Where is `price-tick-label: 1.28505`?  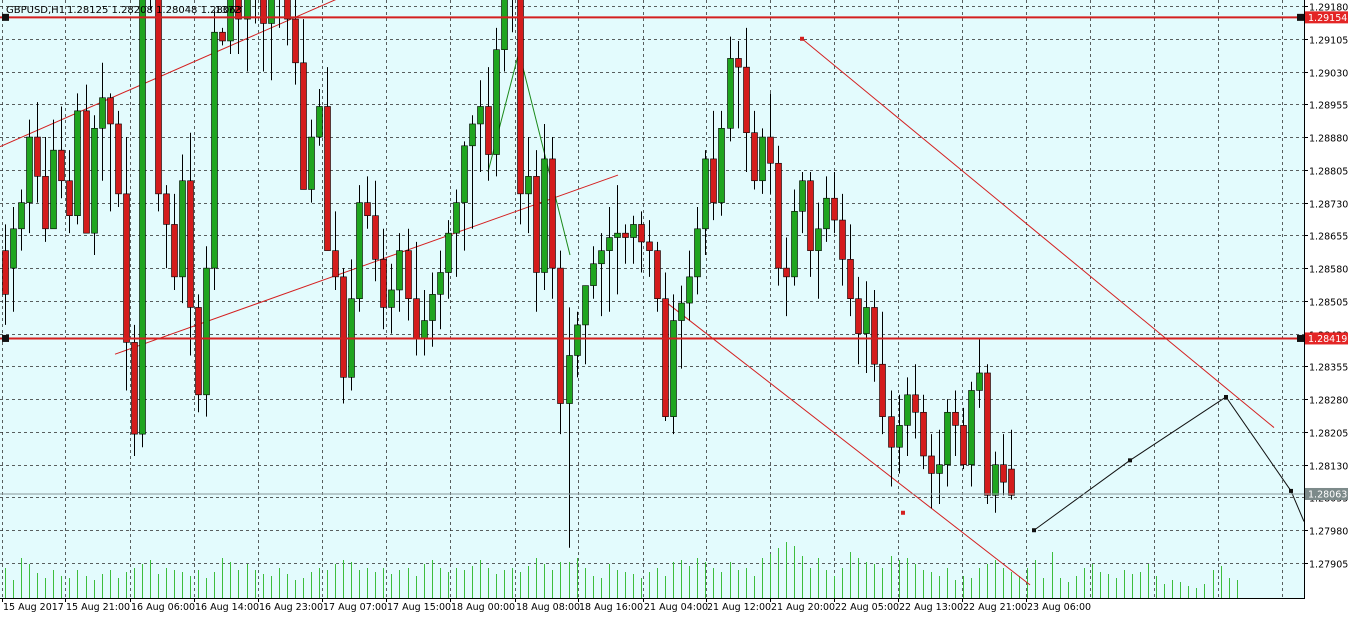
price-tick-label: 1.28505 is located at coordinates (1328, 303).